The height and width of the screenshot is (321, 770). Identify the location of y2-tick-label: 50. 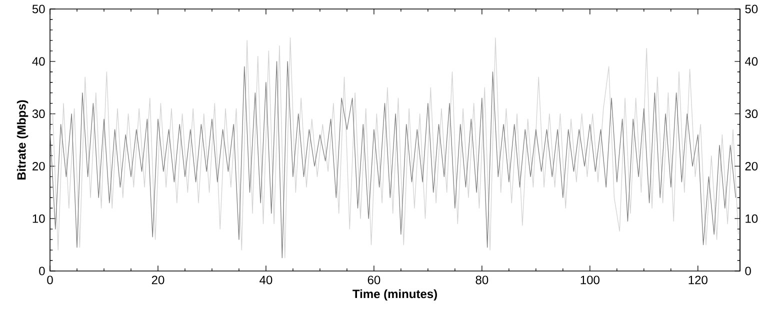
(751, 9).